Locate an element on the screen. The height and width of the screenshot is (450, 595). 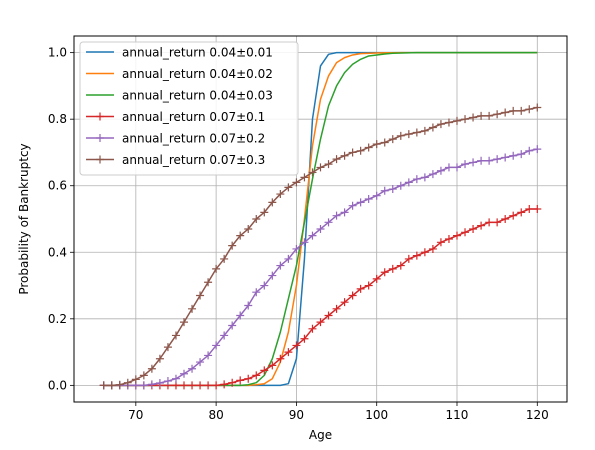
legend-label: annual_return 0.07±0.1 is located at coordinates (193, 117).